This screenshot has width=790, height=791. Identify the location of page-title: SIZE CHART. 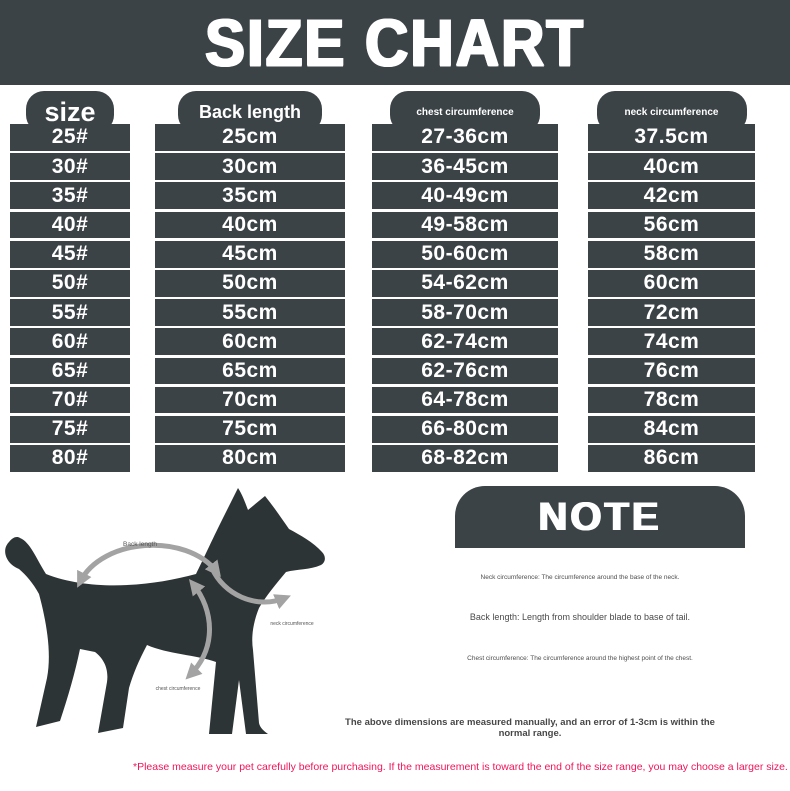
(395, 42).